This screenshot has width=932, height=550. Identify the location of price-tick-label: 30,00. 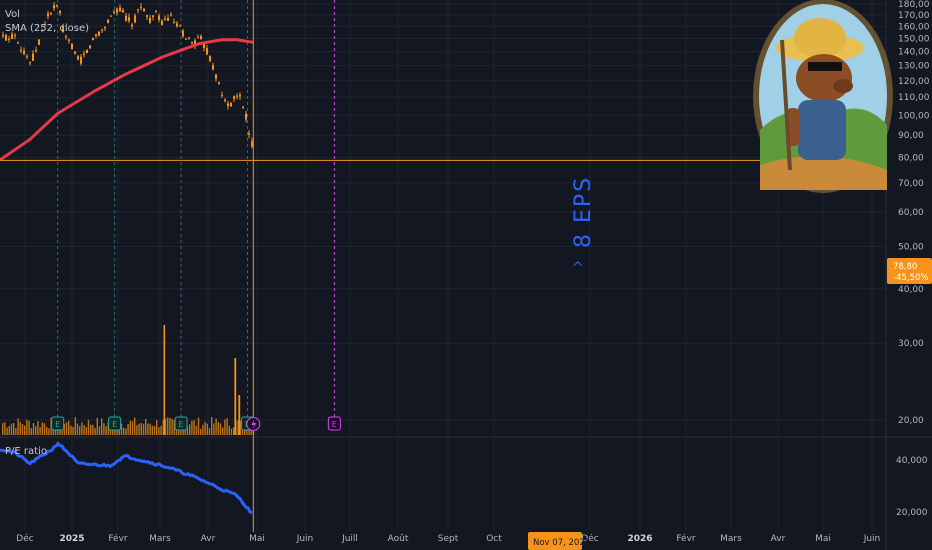
(911, 344).